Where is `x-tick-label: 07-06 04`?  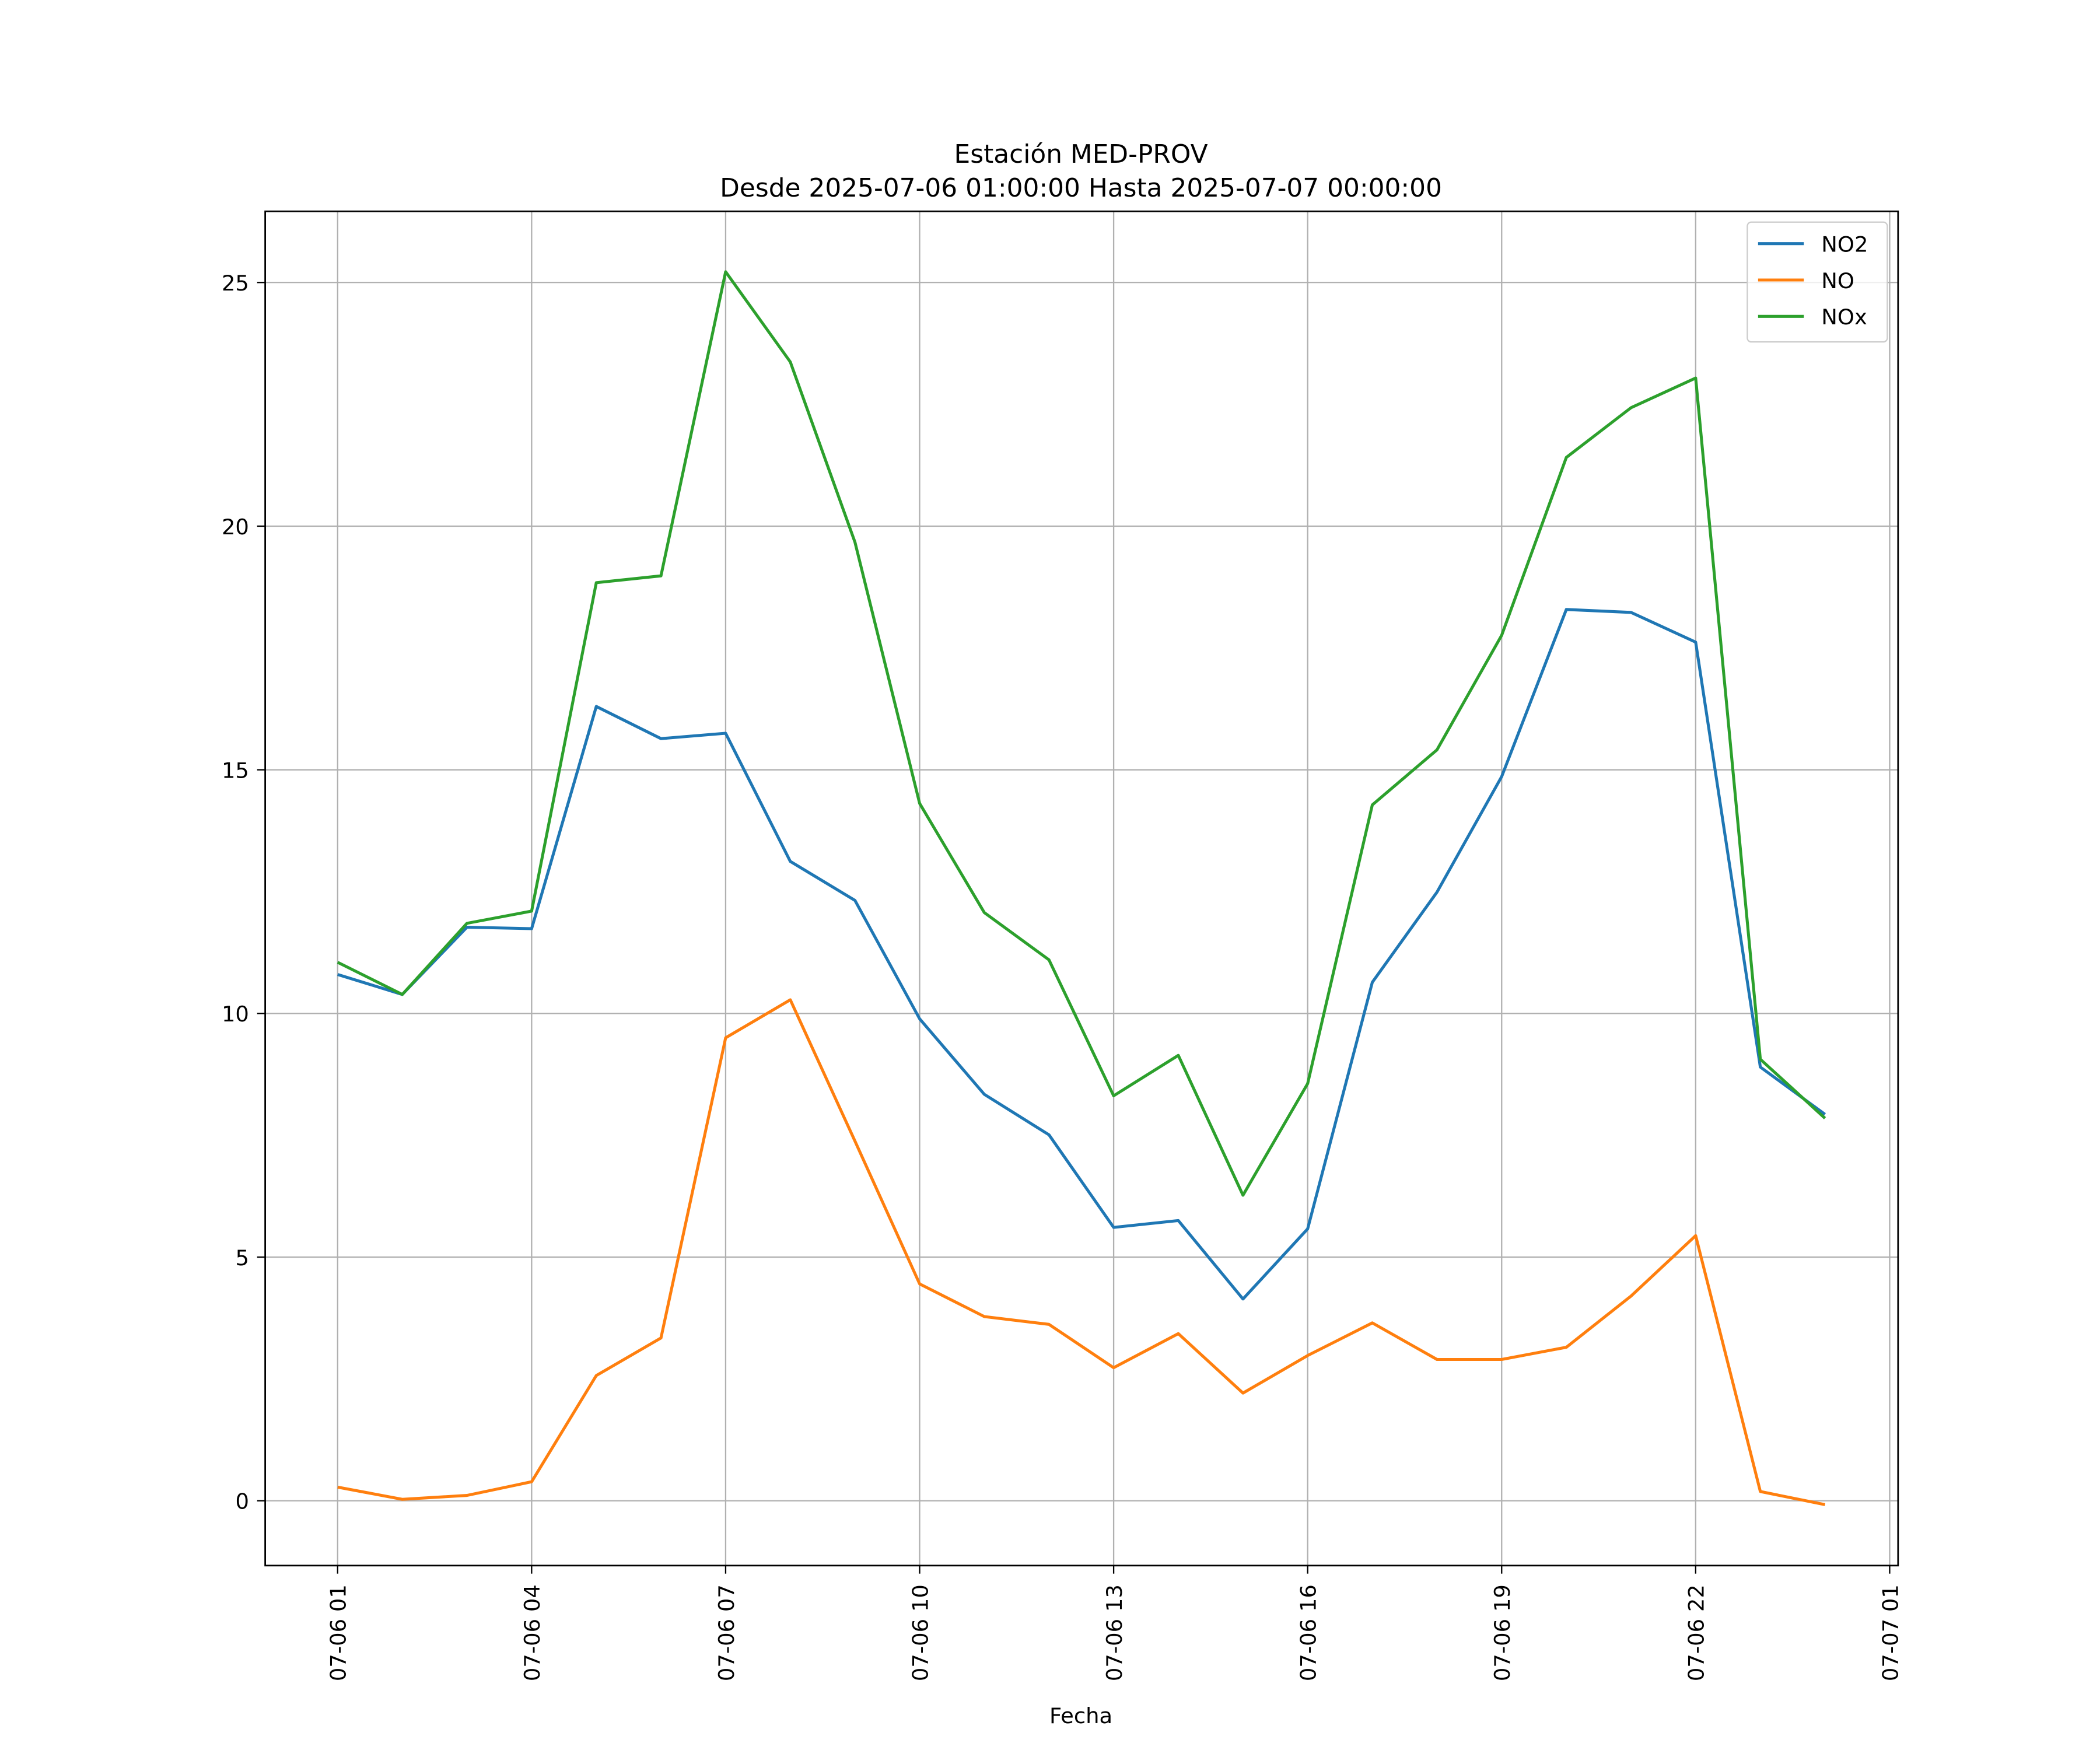
x-tick-label: 07-06 04 is located at coordinates (532, 1632).